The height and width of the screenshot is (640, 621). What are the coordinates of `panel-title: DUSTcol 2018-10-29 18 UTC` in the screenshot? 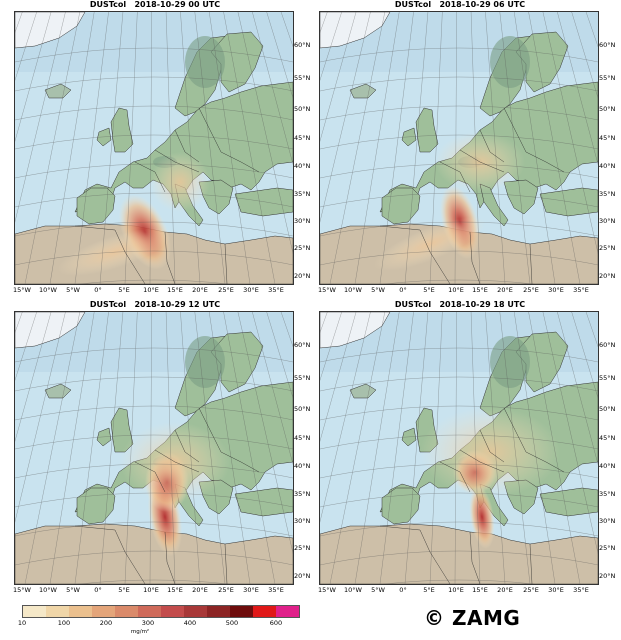 It's located at (460, 304).